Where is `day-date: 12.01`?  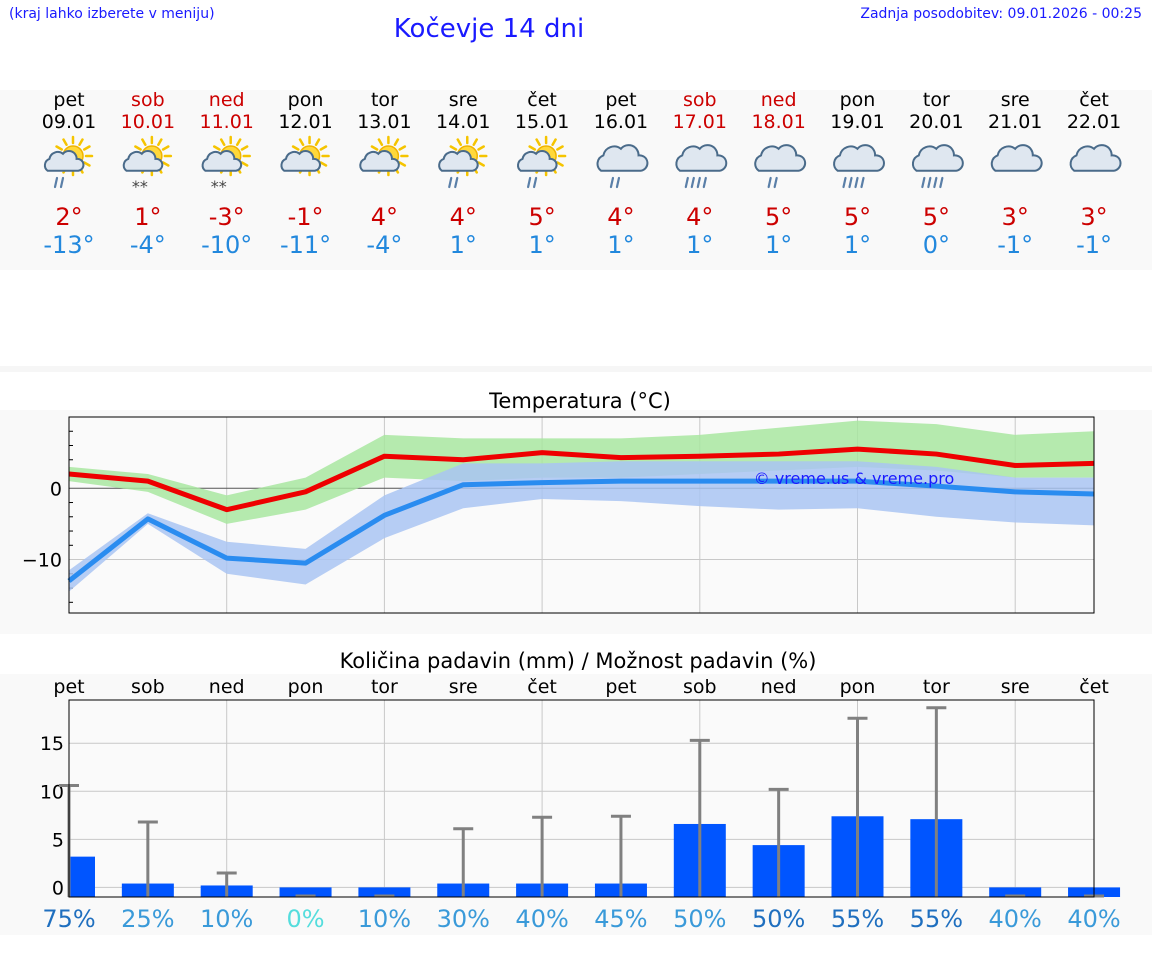
day-date: 12.01 is located at coordinates (305, 122).